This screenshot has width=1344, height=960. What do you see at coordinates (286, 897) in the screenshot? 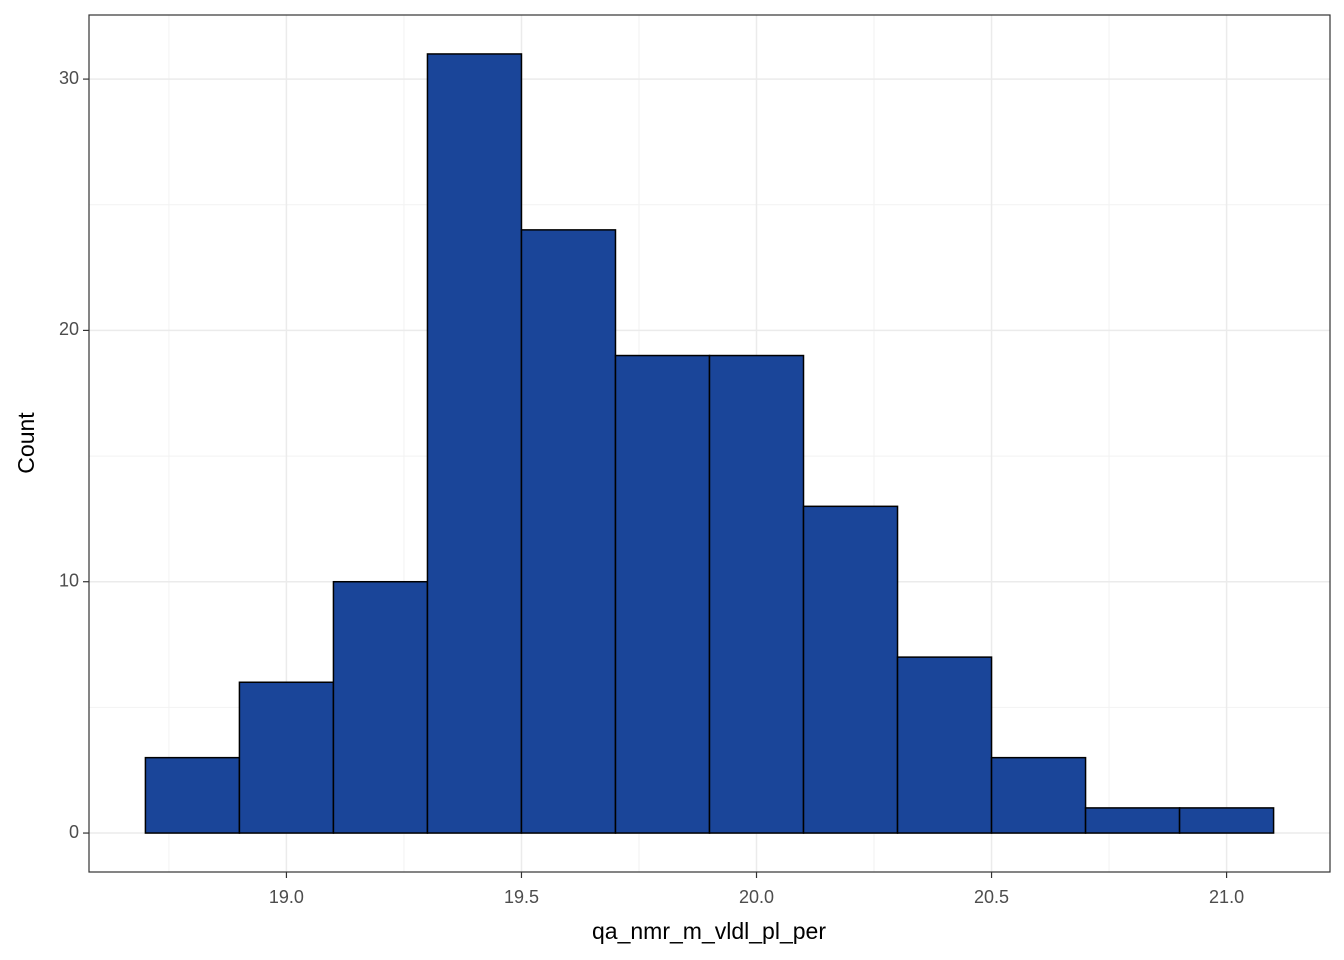
I see `x-tick-label: 19.0` at bounding box center [286, 897].